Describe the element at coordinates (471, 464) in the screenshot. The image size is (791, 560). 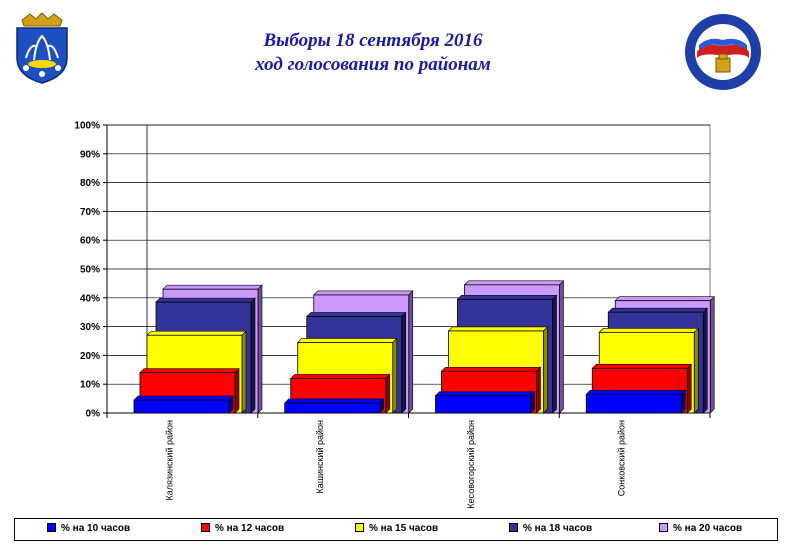
I see `x-tick-label: Кесовогорский район` at that location.